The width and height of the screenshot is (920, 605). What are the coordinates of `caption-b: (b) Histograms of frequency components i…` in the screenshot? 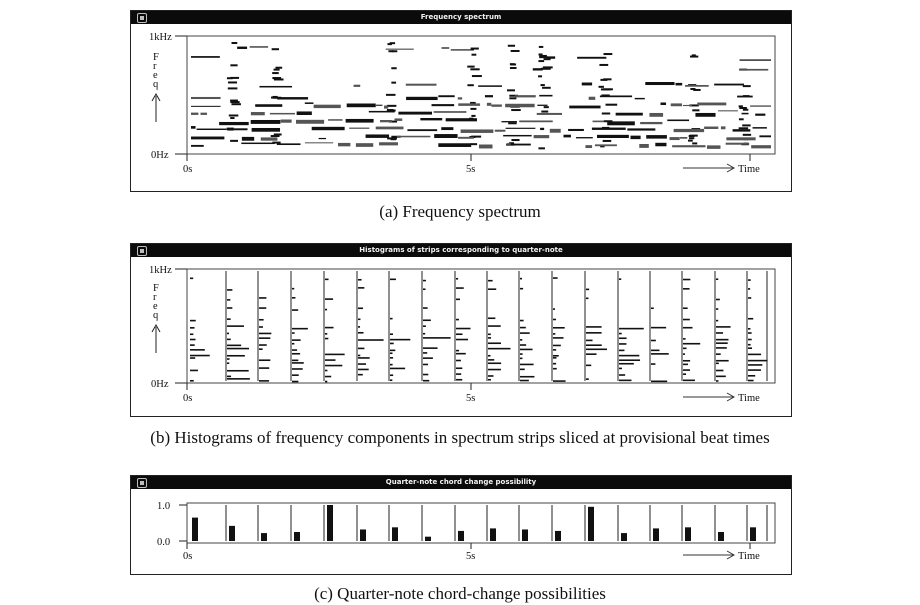 It's located at (460, 437).